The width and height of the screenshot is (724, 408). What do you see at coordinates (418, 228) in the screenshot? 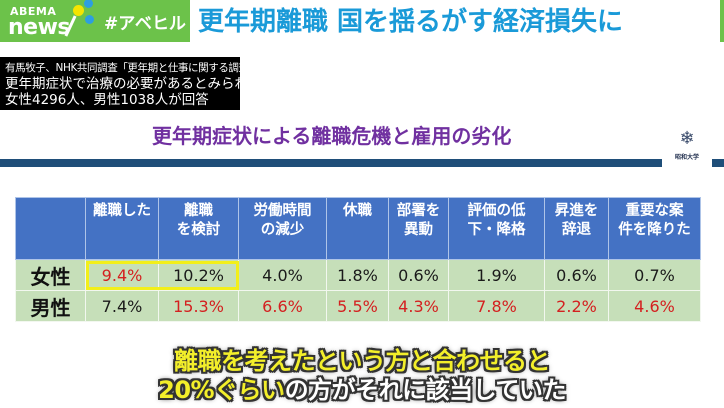
I see `header-cell: 部署を 異動` at bounding box center [418, 228].